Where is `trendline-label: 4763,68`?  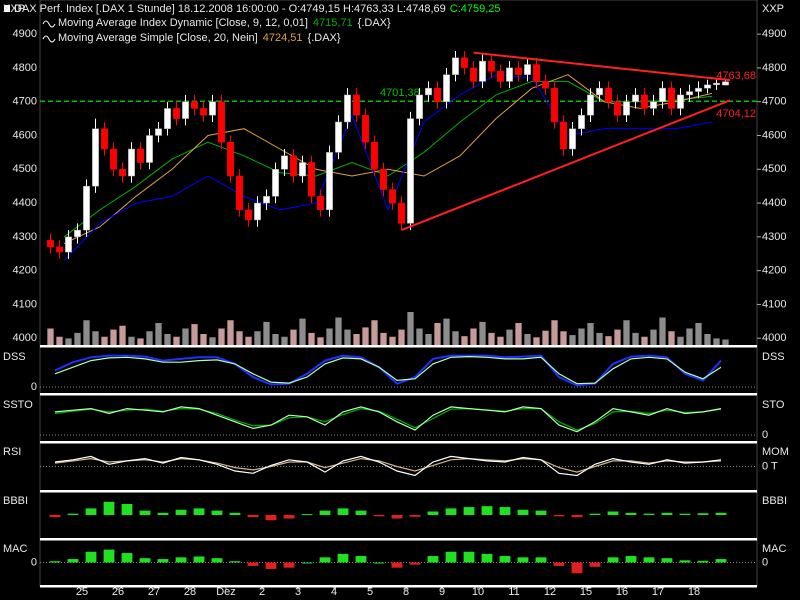 trendline-label: 4763,68 is located at coordinates (736, 76).